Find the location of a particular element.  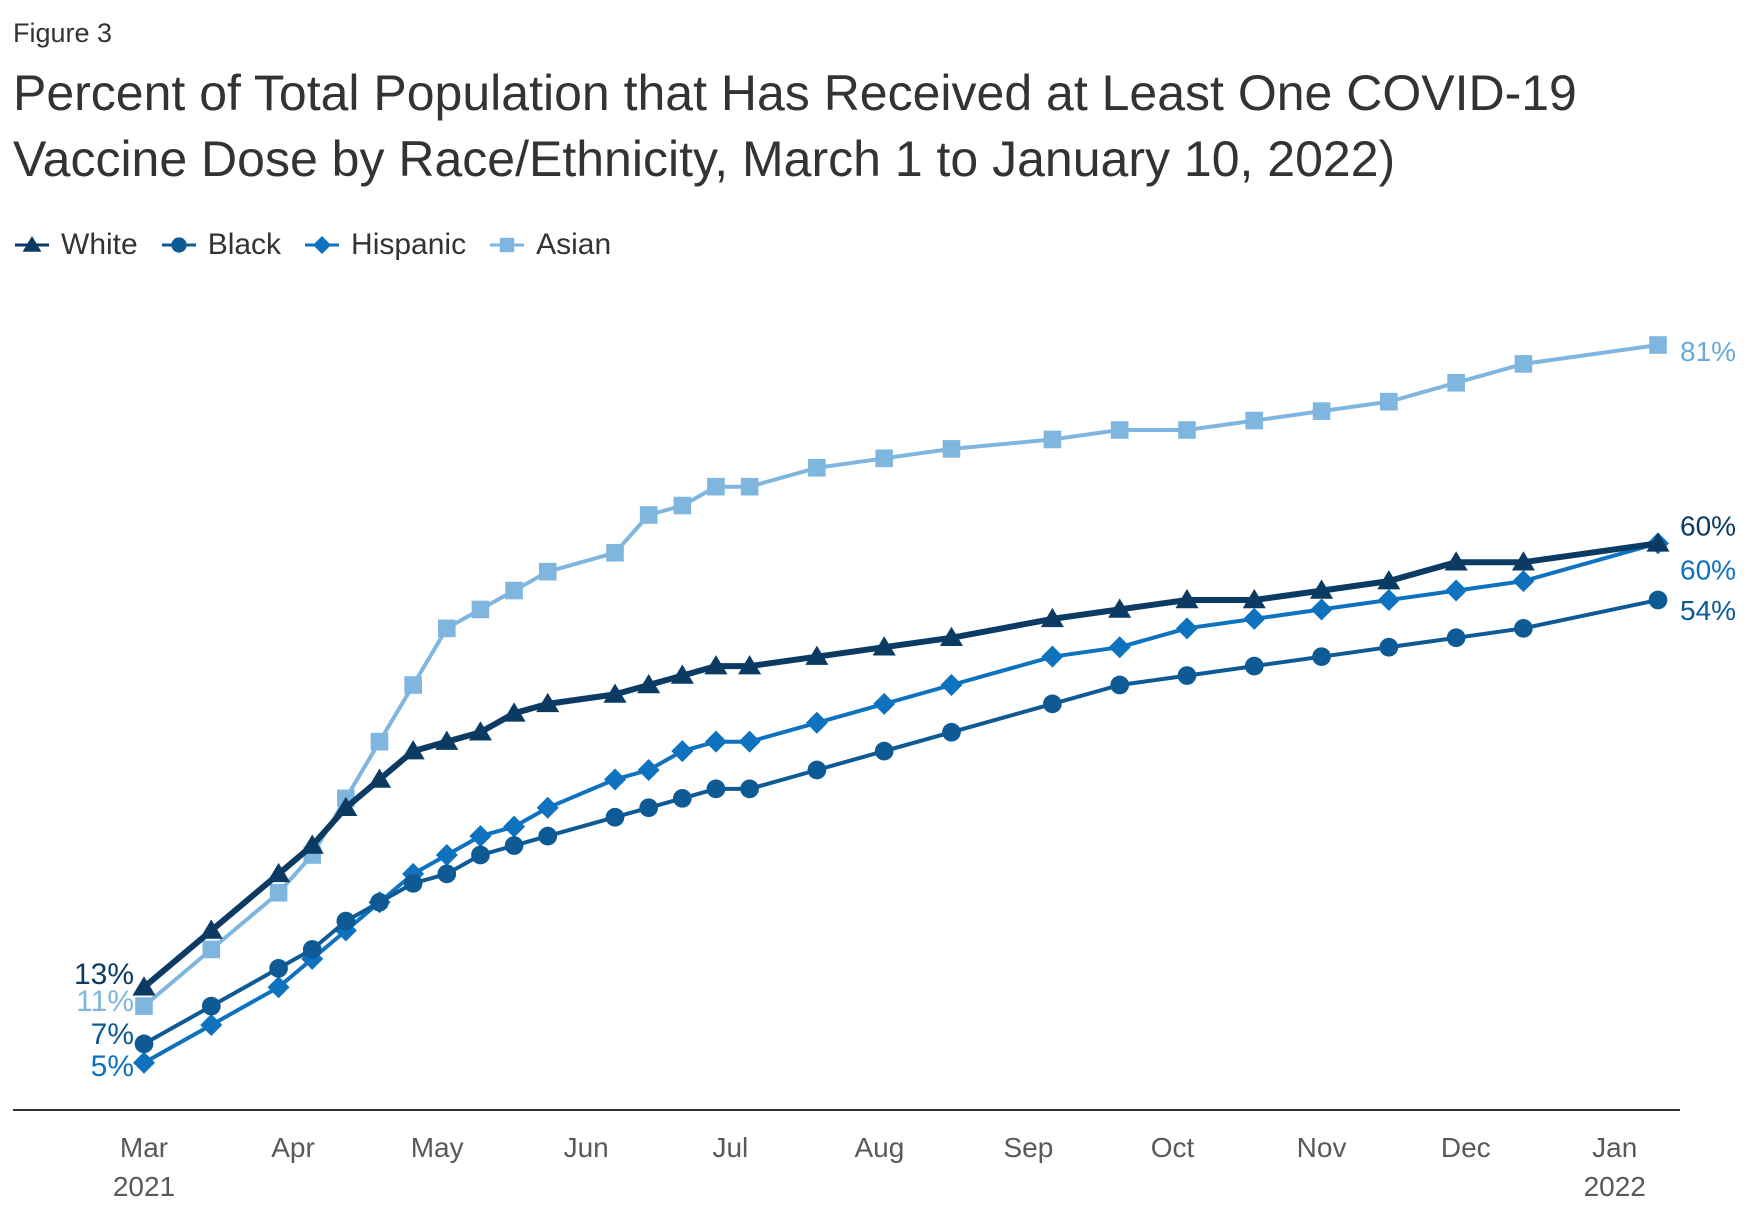

legend-item-asian: Asian is located at coordinates (549, 245).